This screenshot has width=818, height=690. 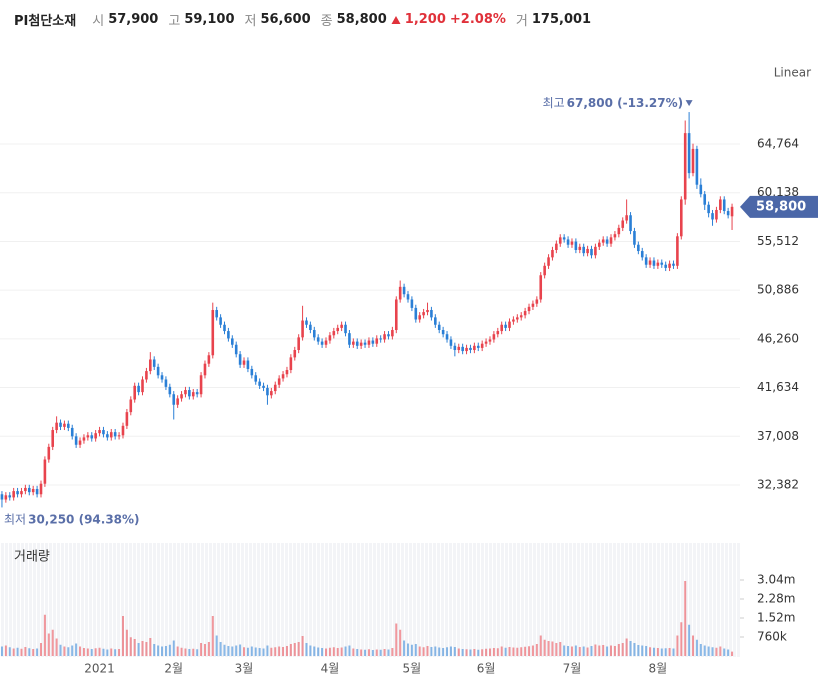 I want to click on low-label: 저, so click(x=250, y=21).